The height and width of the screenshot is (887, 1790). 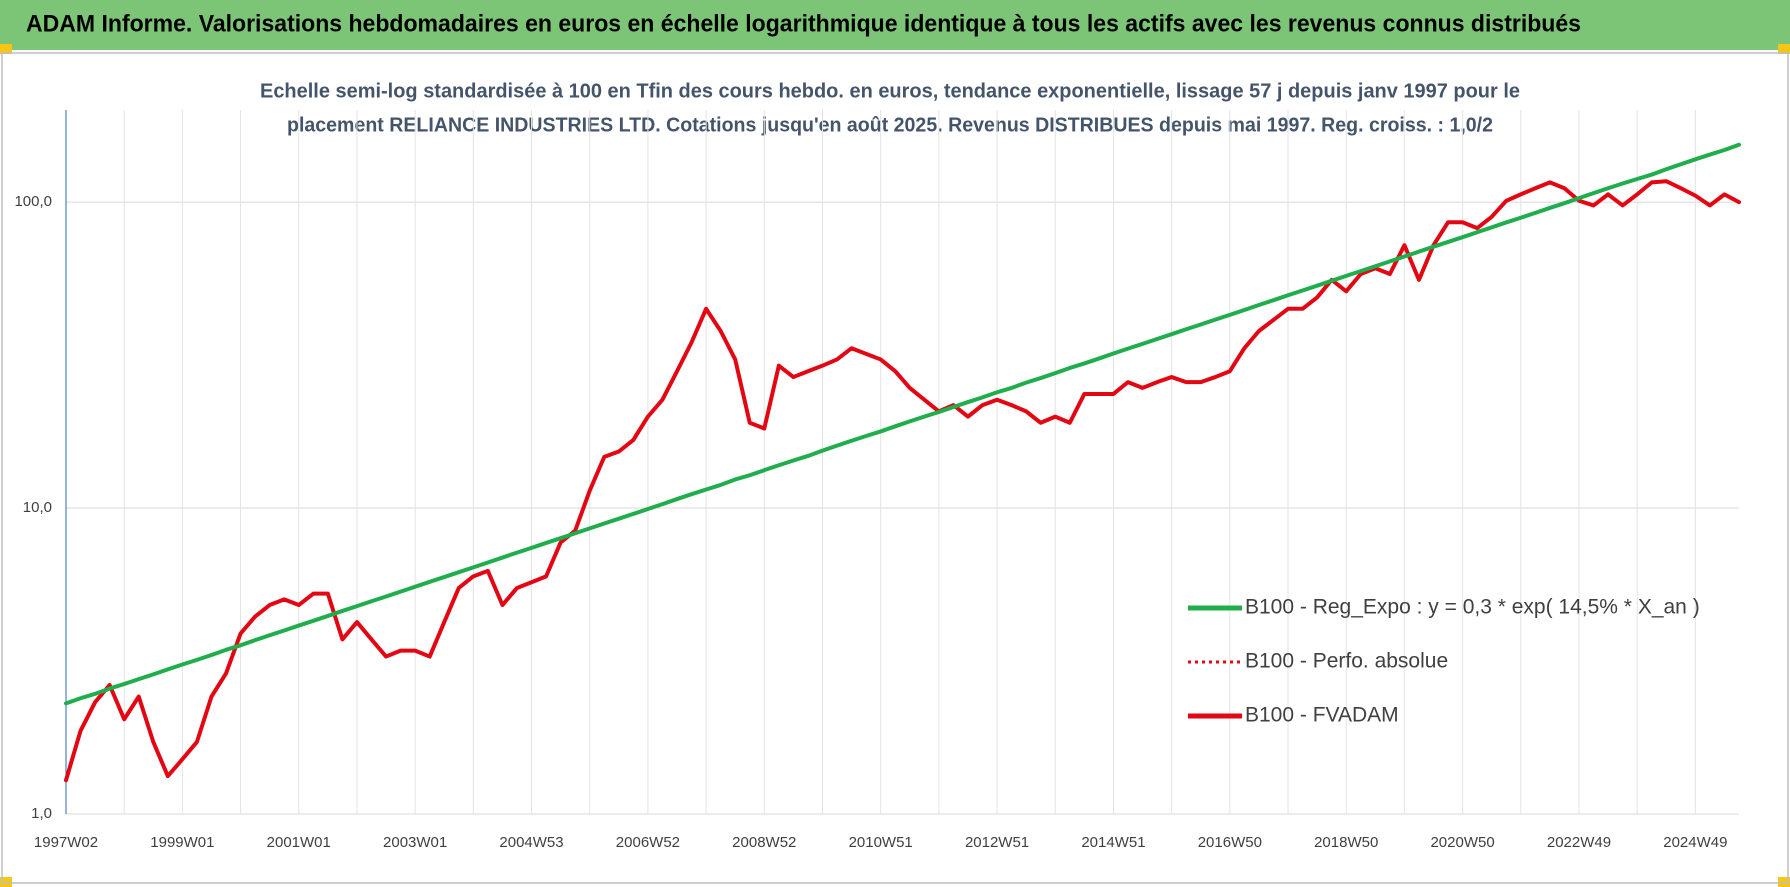 I want to click on x-tick-label: 2014W51, so click(x=1113, y=842).